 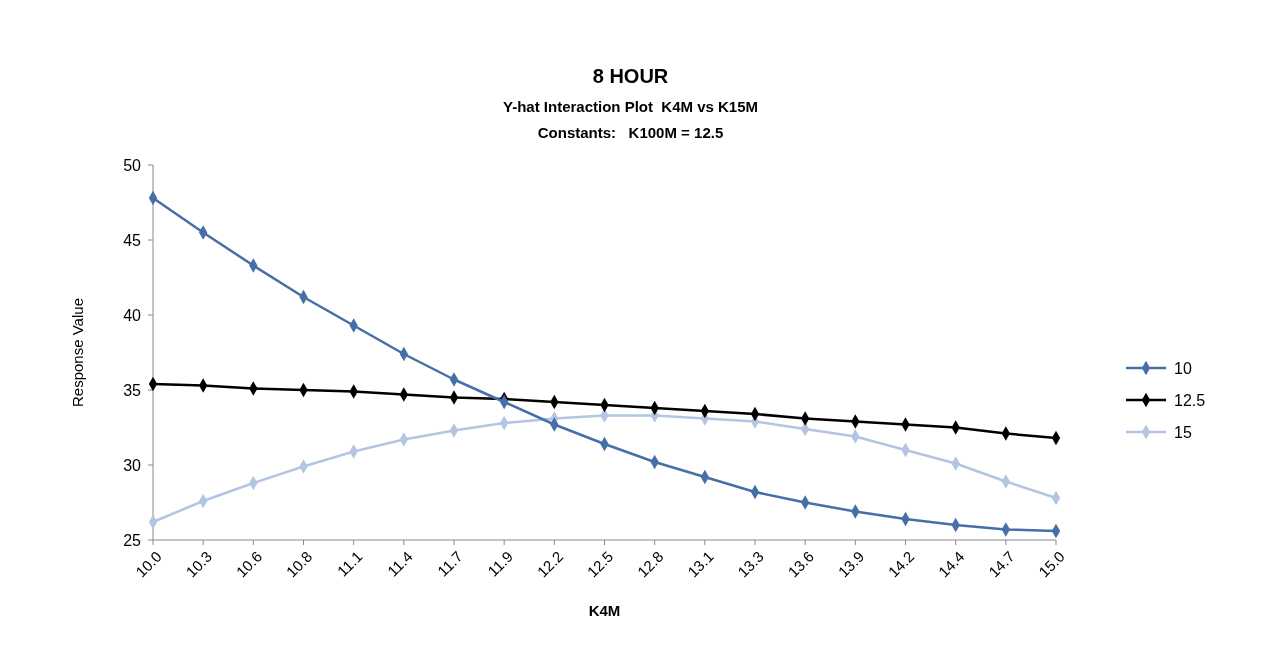 What do you see at coordinates (500, 563) in the screenshot?
I see `x-tick-label: 11.9` at bounding box center [500, 563].